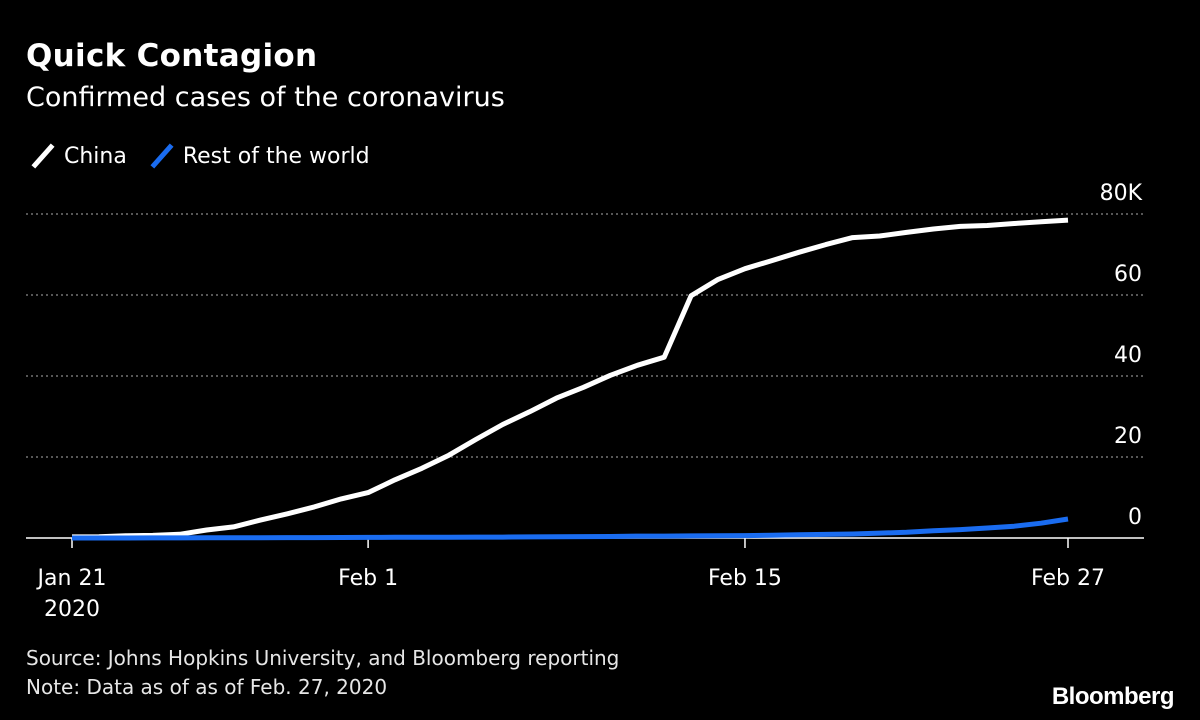 Image resolution: width=1200 pixels, height=720 pixels. Describe the element at coordinates (172, 56) in the screenshot. I see `chart-title: Quick Contagion` at that location.